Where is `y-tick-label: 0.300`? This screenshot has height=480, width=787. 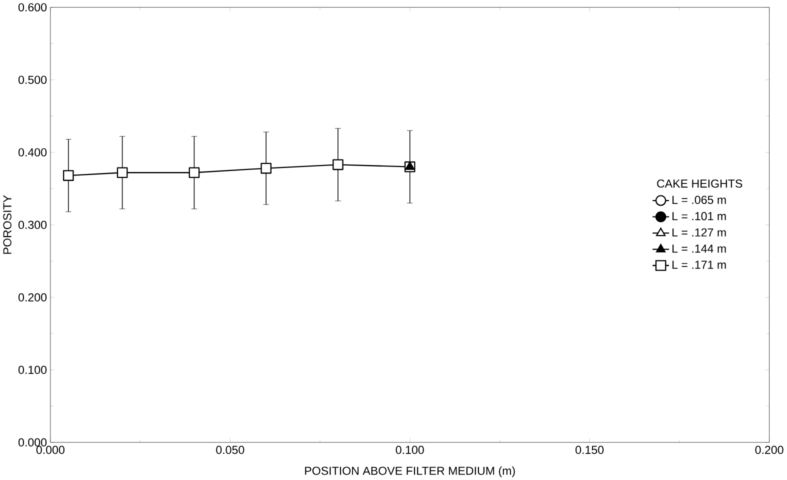
y-tick-label: 0.300 is located at coordinates (32, 224).